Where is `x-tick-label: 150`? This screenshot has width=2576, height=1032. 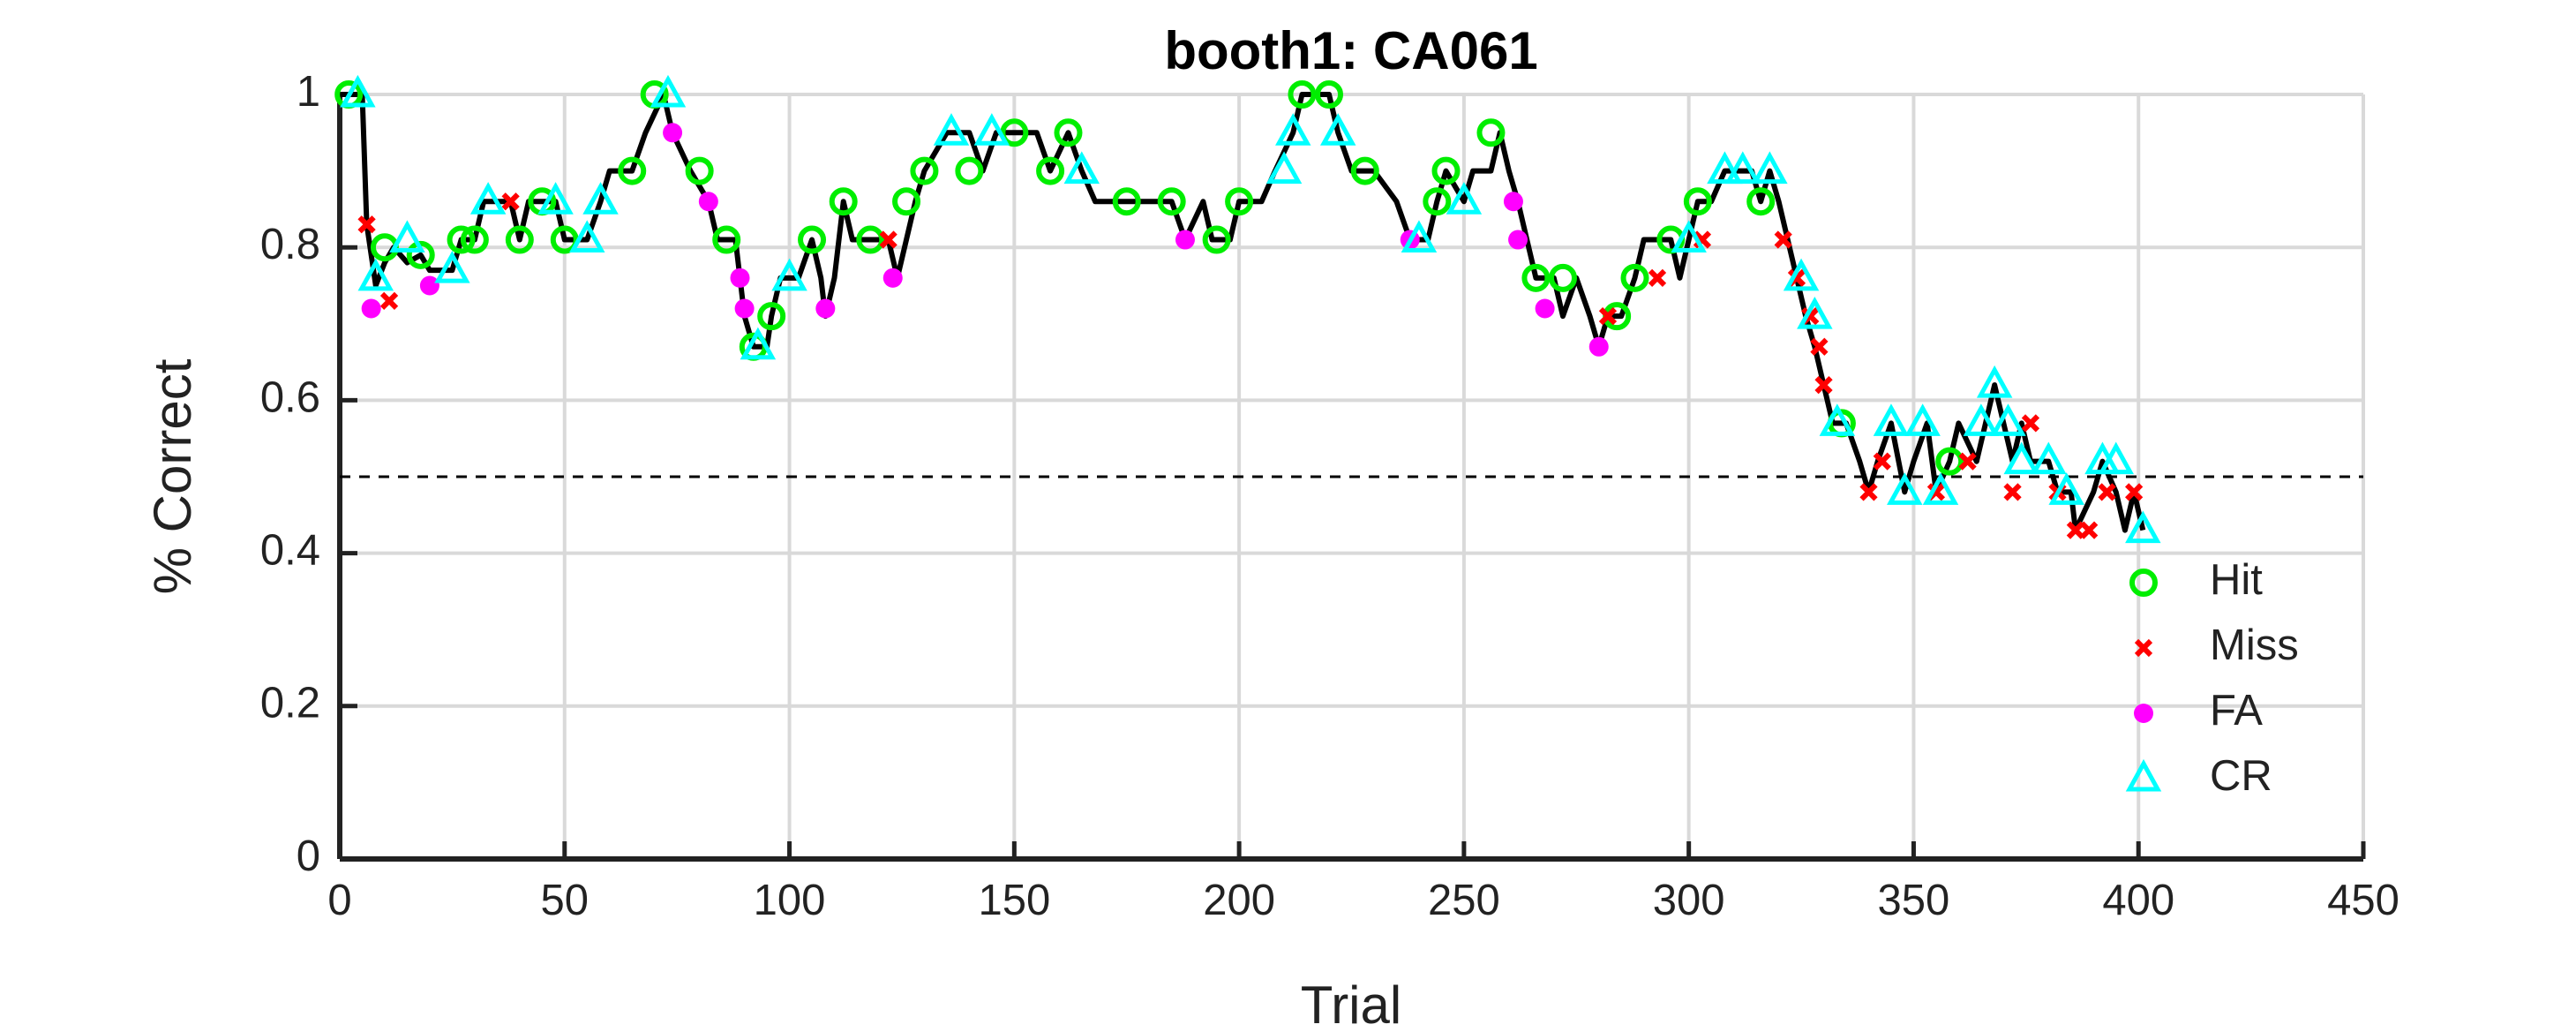
x-tick-label: 150 is located at coordinates (1014, 900).